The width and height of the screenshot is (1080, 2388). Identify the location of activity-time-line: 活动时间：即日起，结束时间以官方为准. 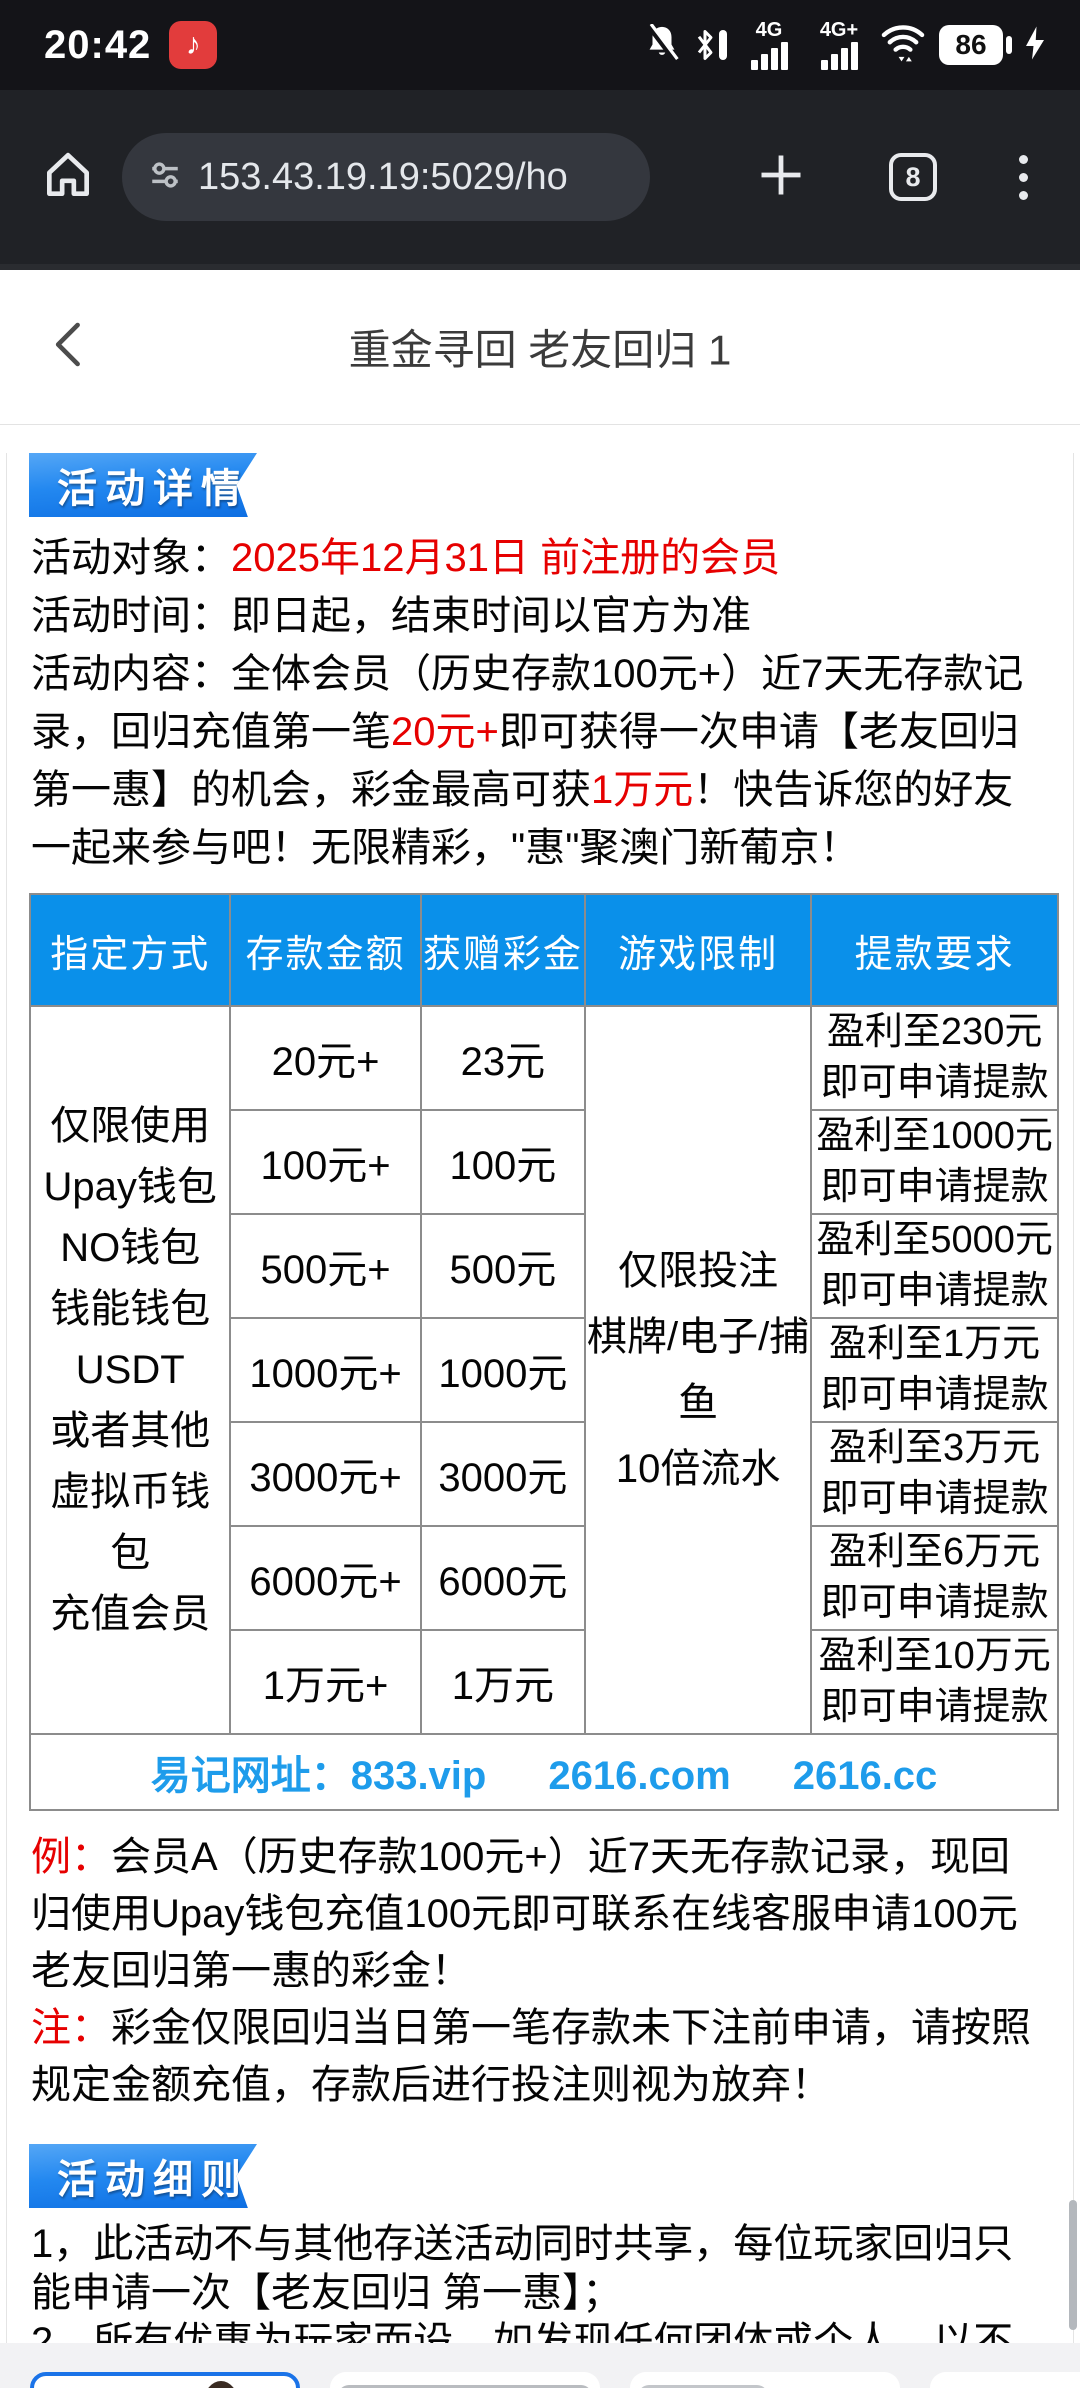
(540, 616).